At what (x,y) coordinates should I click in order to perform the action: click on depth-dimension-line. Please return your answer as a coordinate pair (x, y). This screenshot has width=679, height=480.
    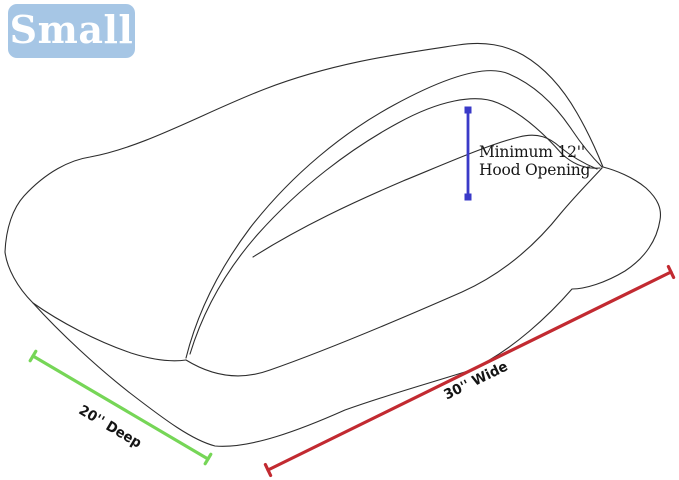
    Looking at the image, I should click on (120, 407).